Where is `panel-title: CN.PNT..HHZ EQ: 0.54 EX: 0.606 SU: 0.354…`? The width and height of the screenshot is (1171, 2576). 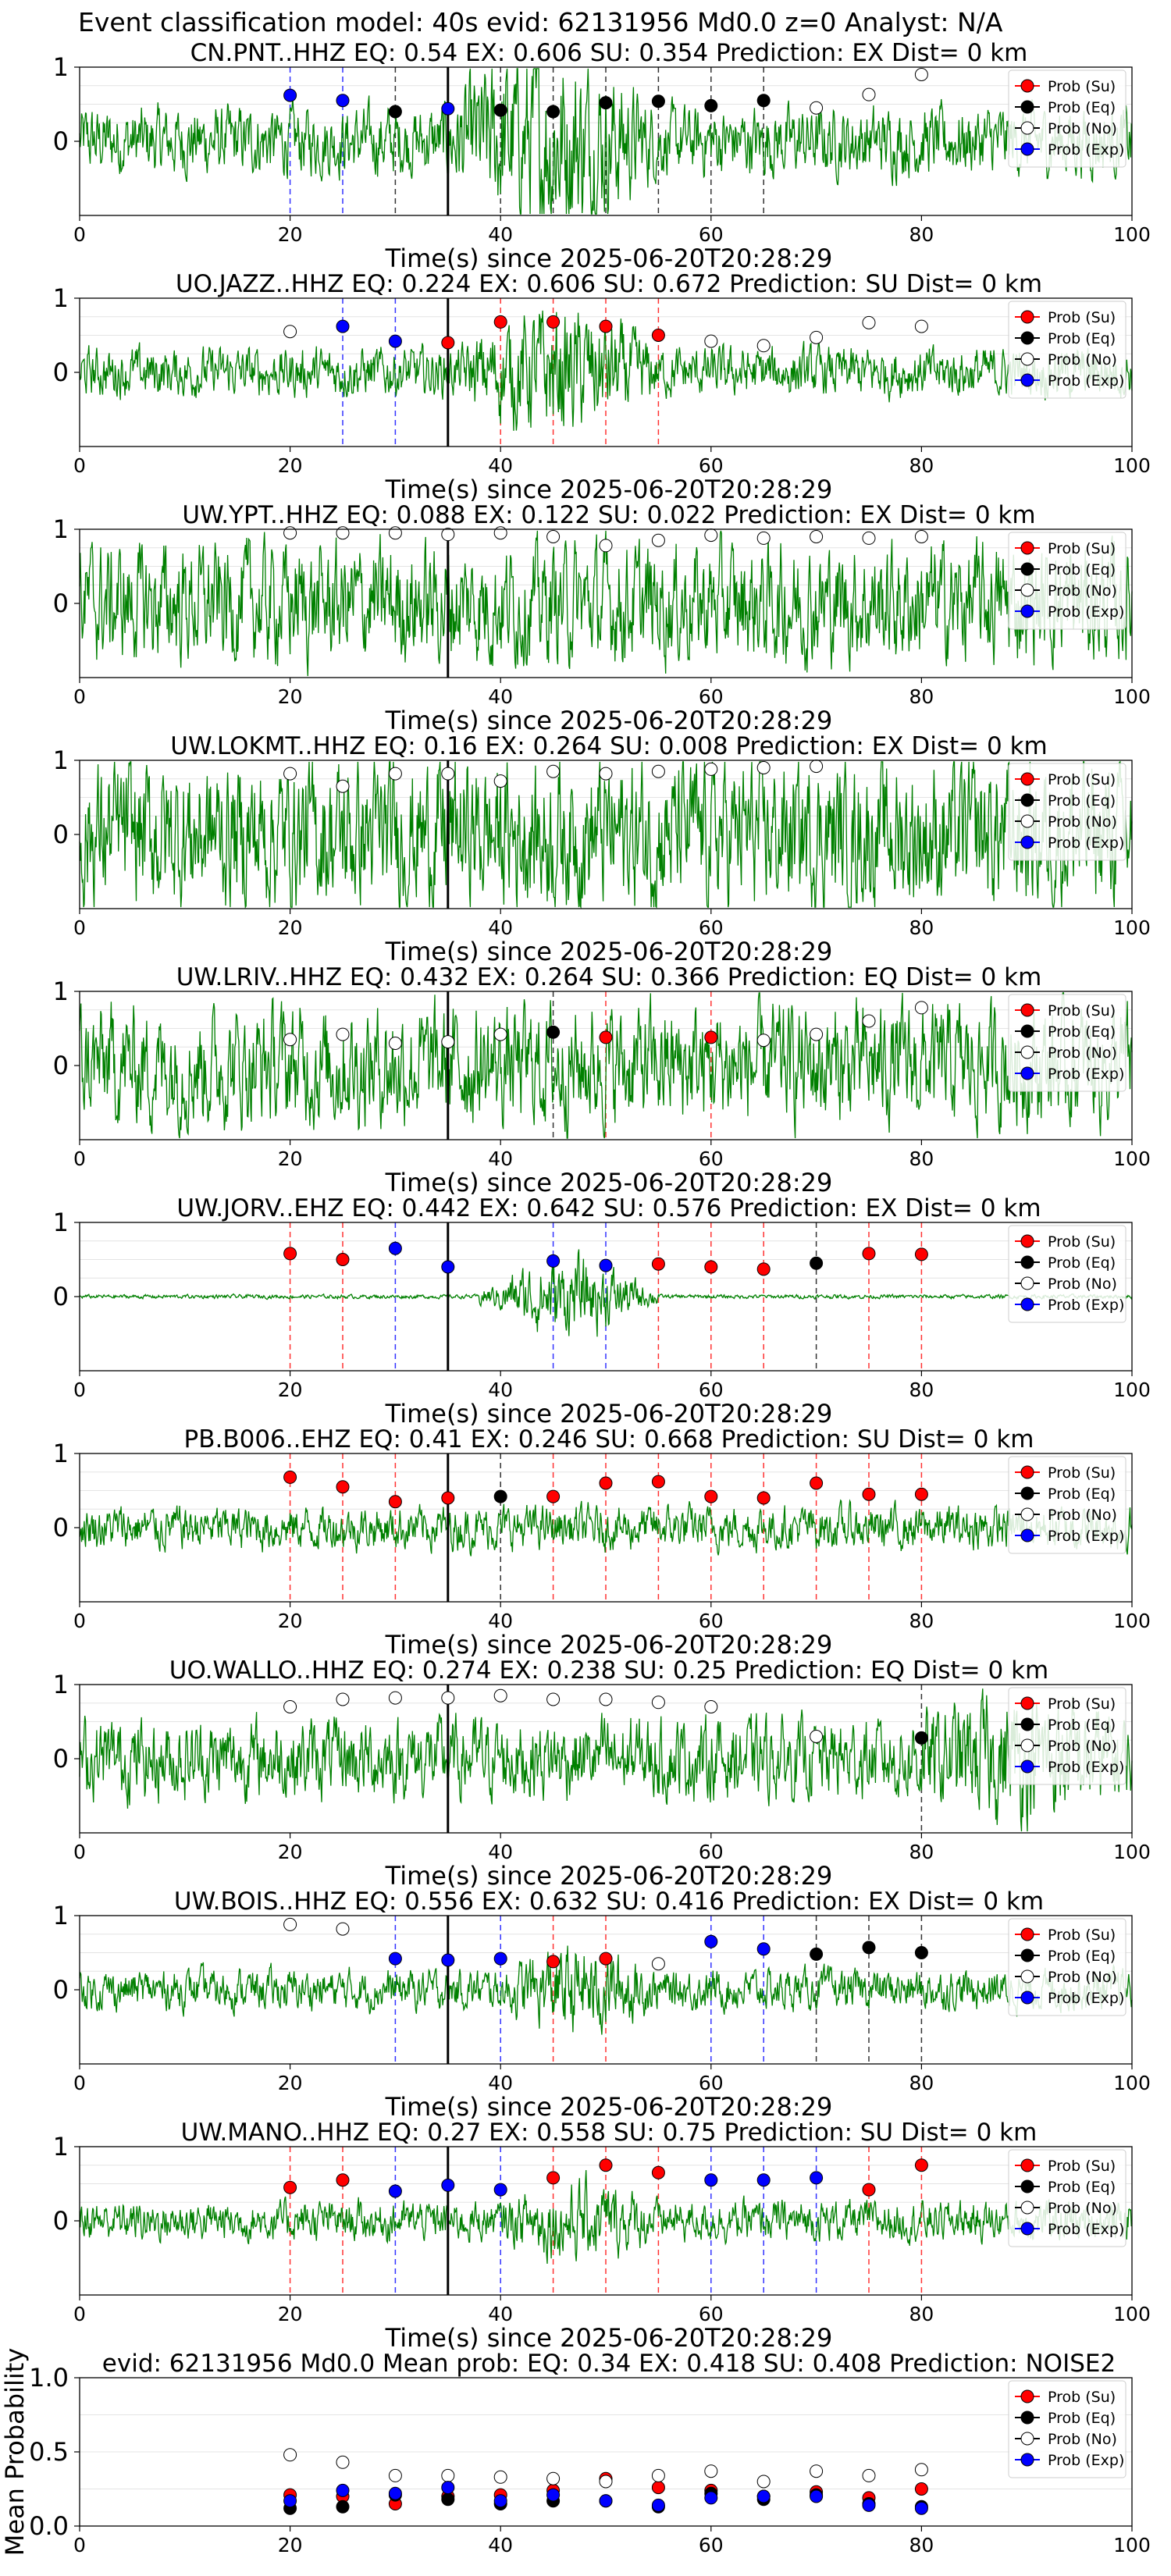 panel-title: CN.PNT..HHZ EQ: 0.54 EX: 0.606 SU: 0.354… is located at coordinates (609, 53).